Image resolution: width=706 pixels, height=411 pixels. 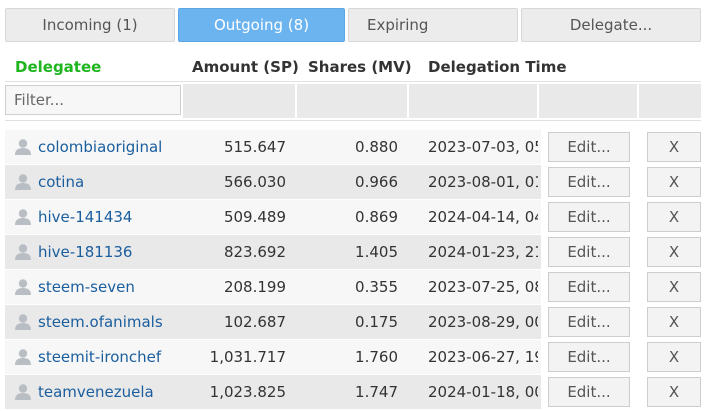 I want to click on filter-cell-shares, so click(x=352, y=101).